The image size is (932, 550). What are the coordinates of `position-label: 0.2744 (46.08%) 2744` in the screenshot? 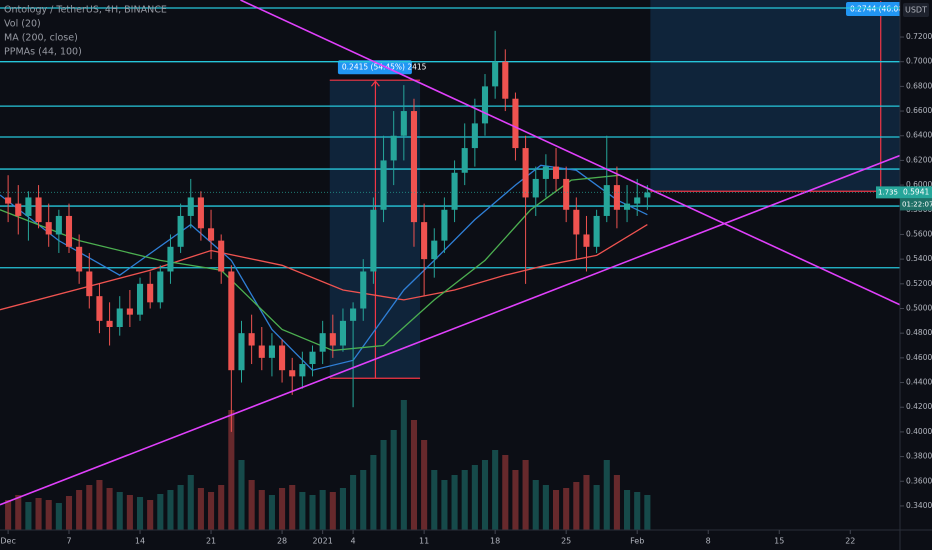 It's located at (891, 9).